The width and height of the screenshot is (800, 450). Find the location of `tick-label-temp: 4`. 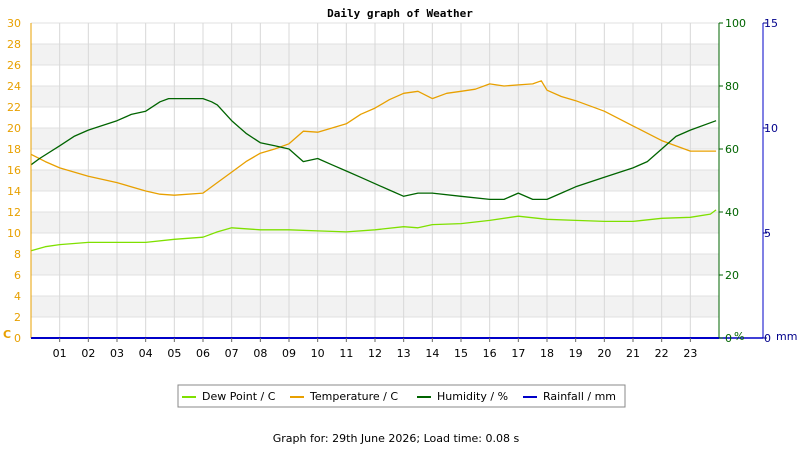

tick-label-temp: 4 is located at coordinates (17, 296).